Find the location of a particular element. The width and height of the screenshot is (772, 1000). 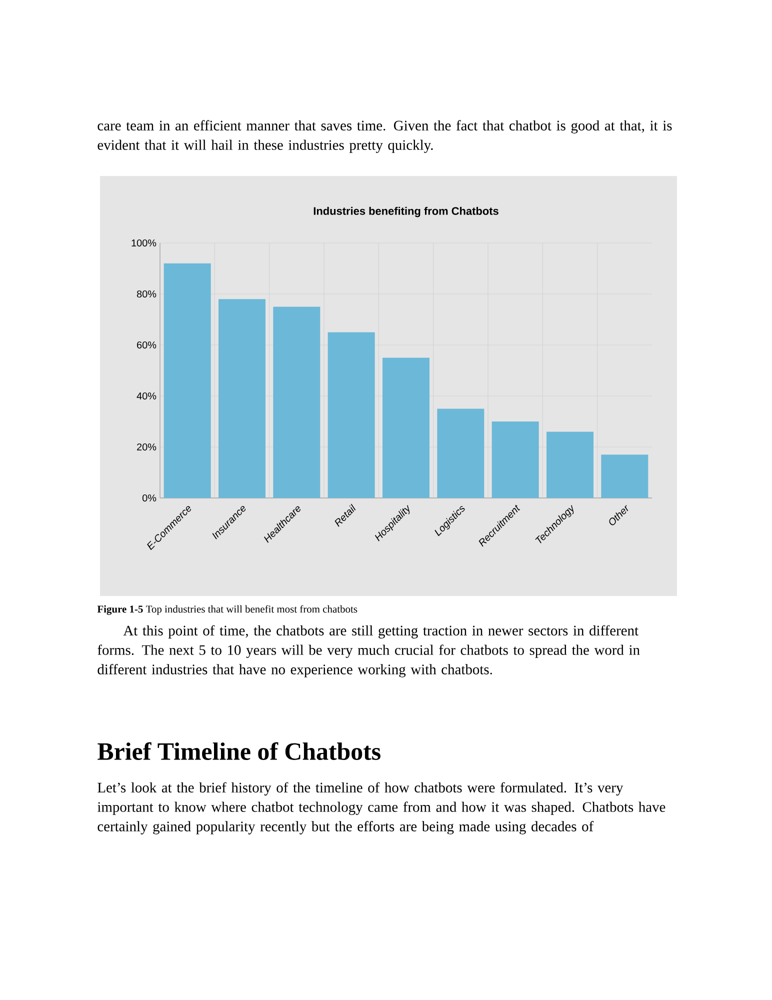

text: Figure 1-5 Top industries that will benefit most from chatbots is located at coordinates (227, 610).